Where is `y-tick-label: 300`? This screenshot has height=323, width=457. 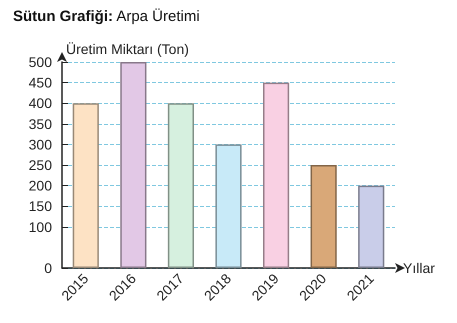 y-tick-label: 300 is located at coordinates (40, 144).